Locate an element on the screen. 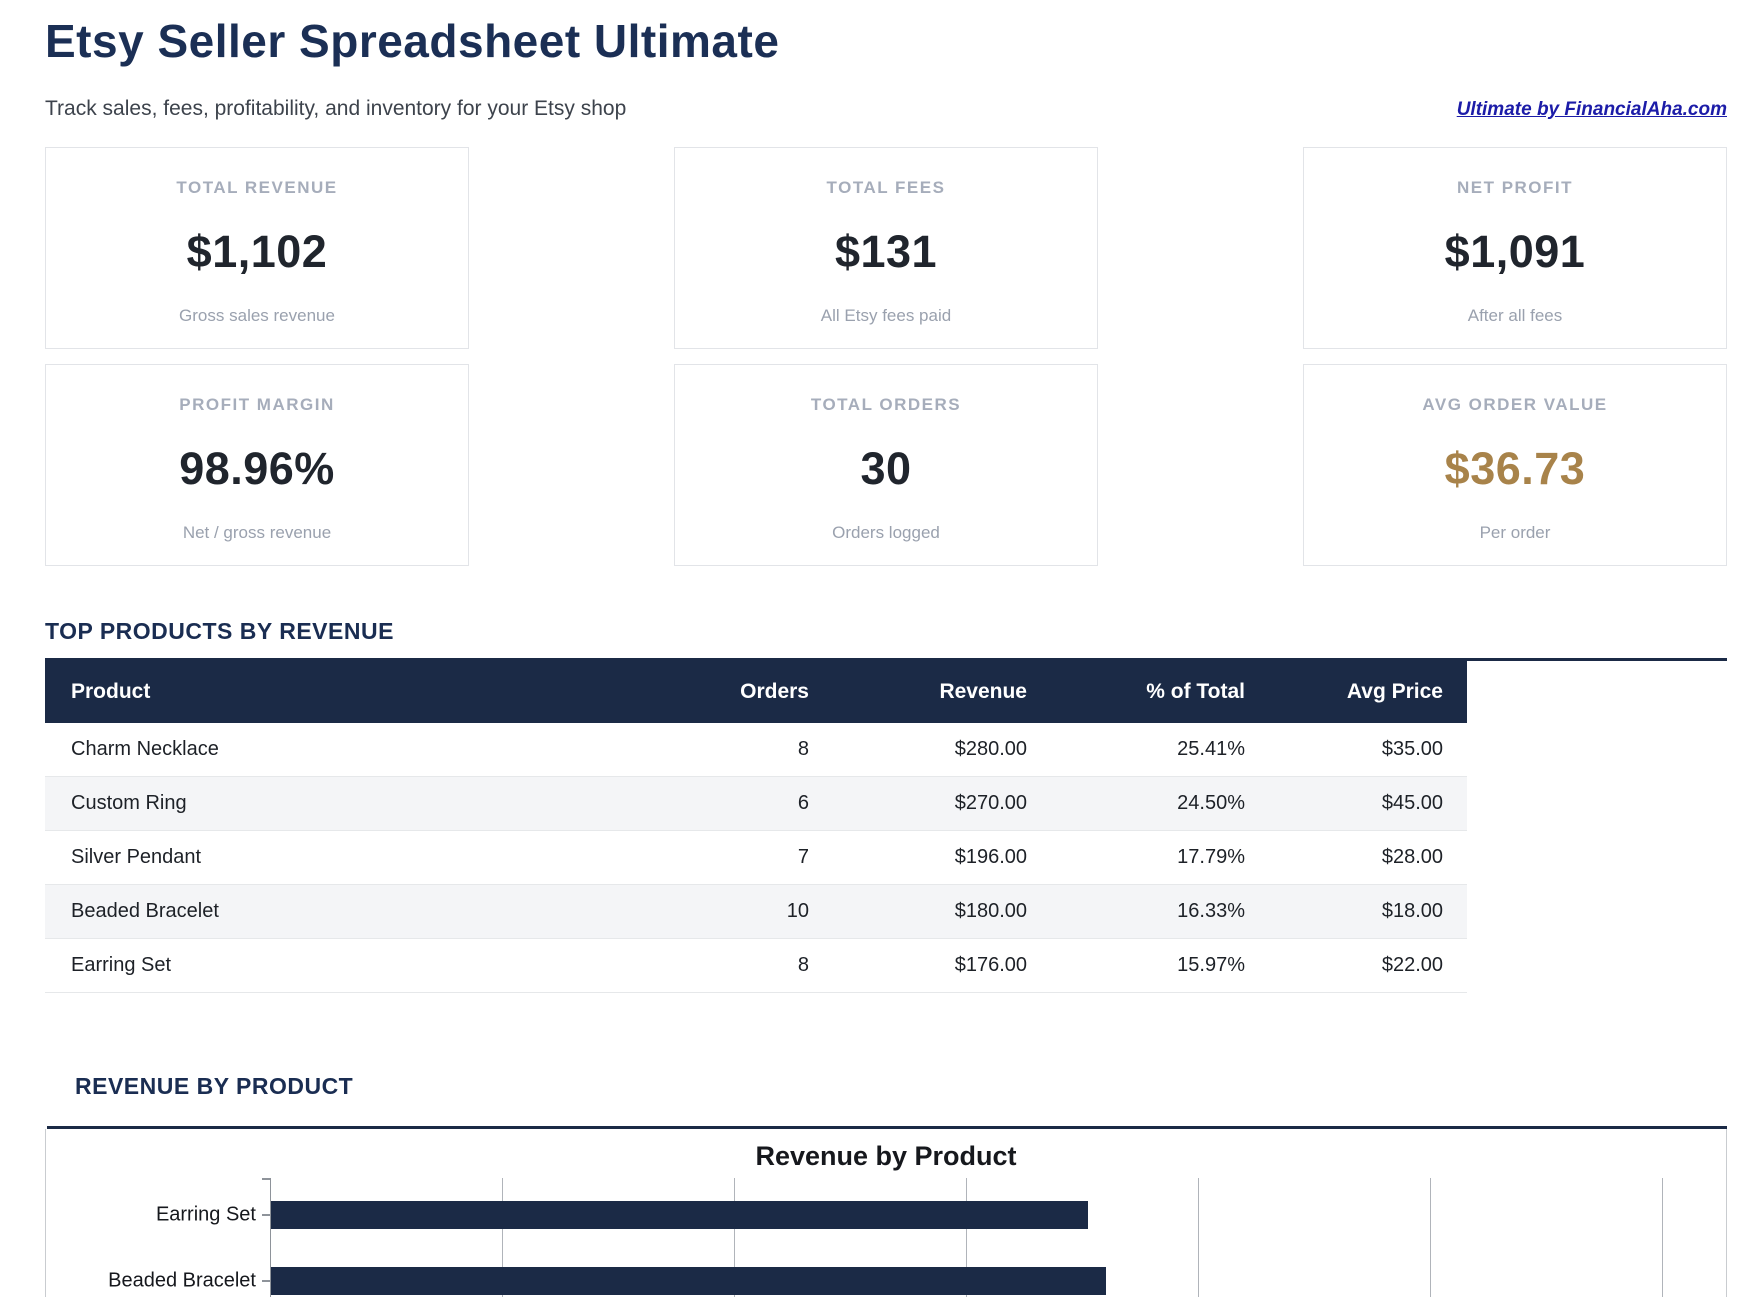 The width and height of the screenshot is (1743, 1297). card-sublabel: Net / gross revenue is located at coordinates (257, 533).